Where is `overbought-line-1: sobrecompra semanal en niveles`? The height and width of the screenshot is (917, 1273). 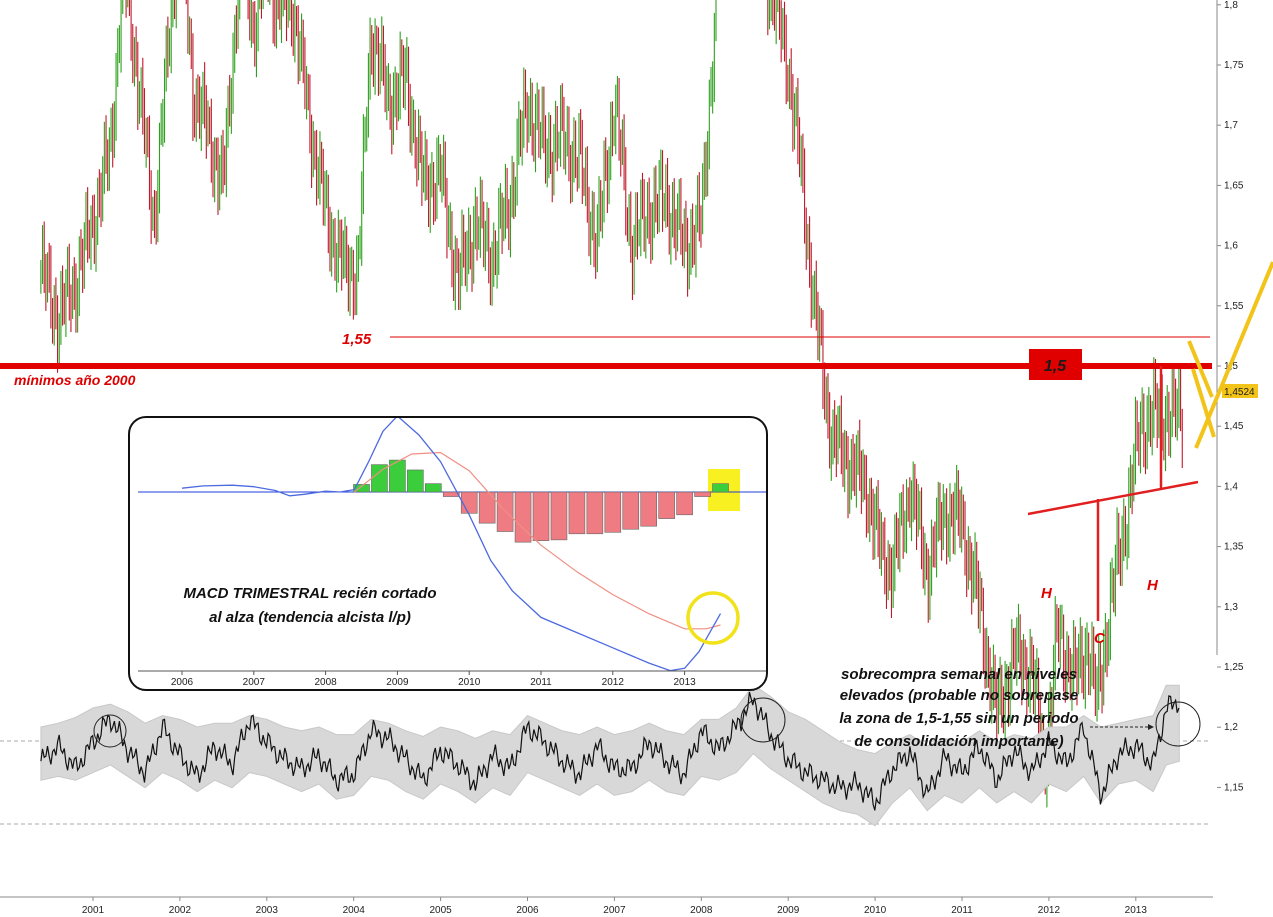
overbought-line-1: sobrecompra semanal en niveles is located at coordinates (959, 674).